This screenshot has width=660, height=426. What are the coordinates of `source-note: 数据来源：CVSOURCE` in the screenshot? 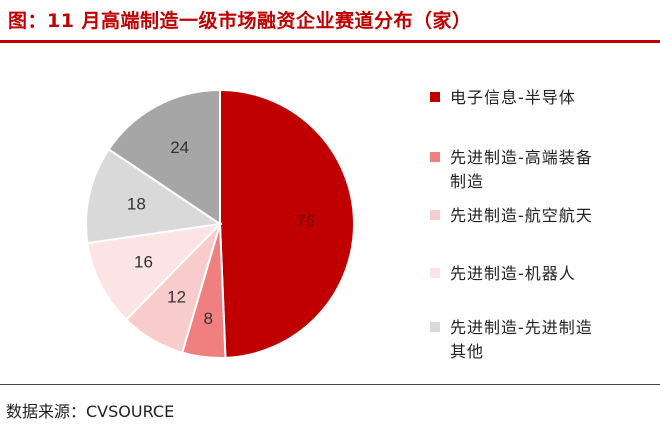 It's located at (90, 411).